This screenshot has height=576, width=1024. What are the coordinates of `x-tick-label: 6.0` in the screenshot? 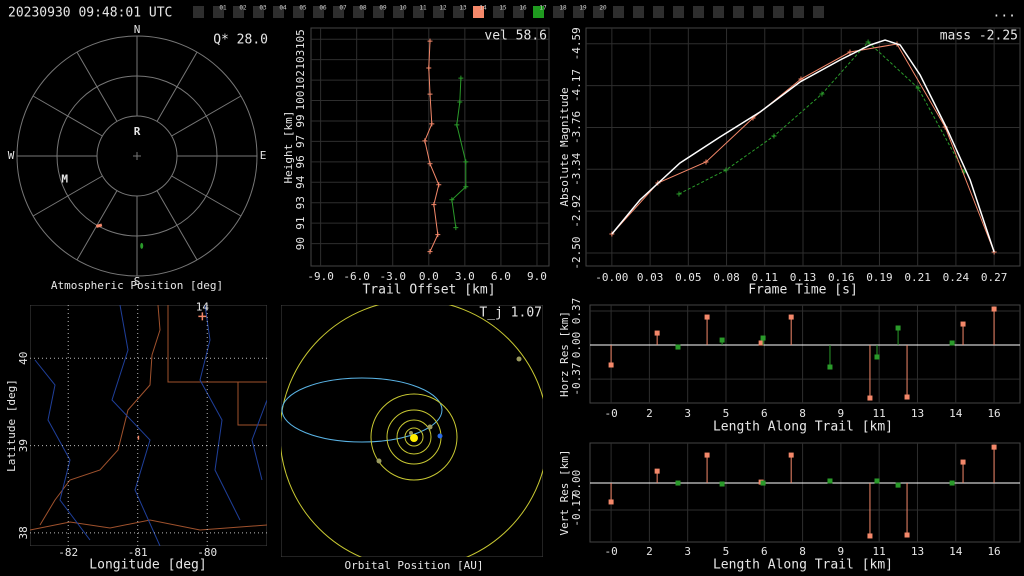 It's located at (501, 276).